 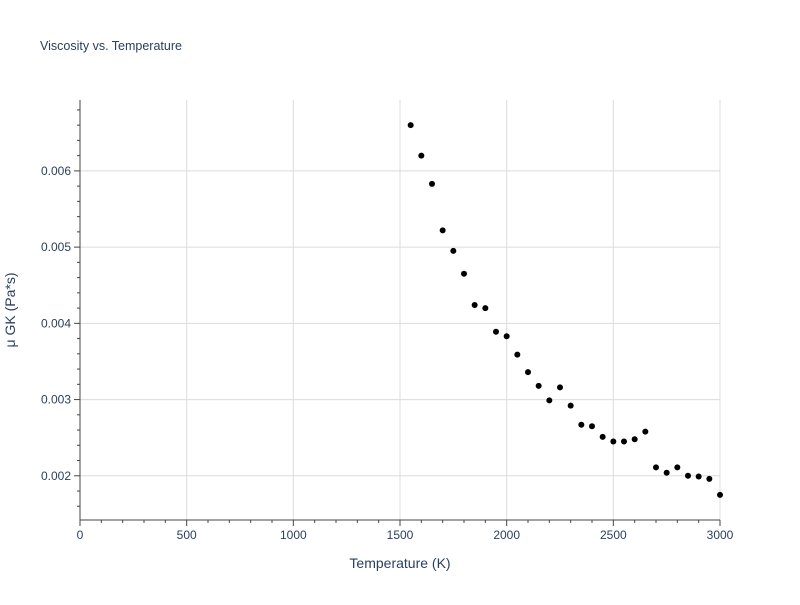 I want to click on x-tick-label: 2500, so click(x=613, y=535).